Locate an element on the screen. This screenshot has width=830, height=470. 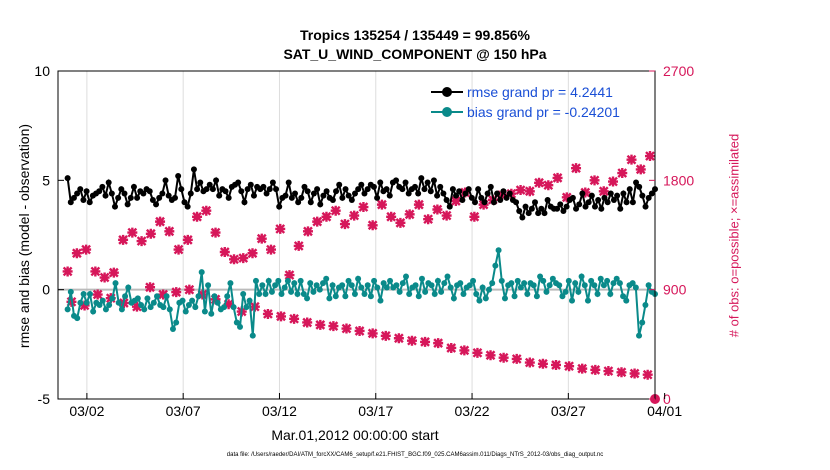
x-tick-label: 04/01 is located at coordinates (664, 411).